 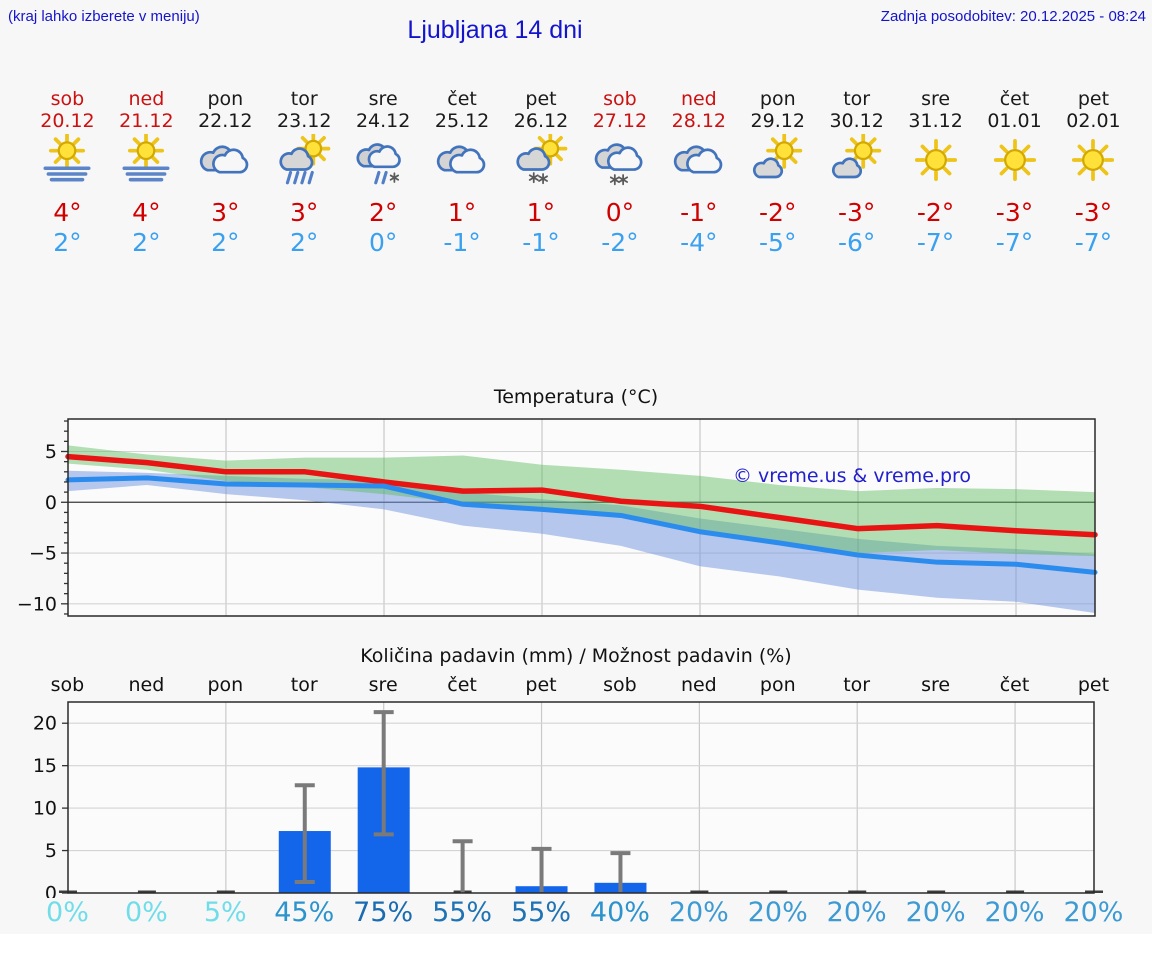 I want to click on day-column: pon 29.12 -2° -5°, so click(x=777, y=173).